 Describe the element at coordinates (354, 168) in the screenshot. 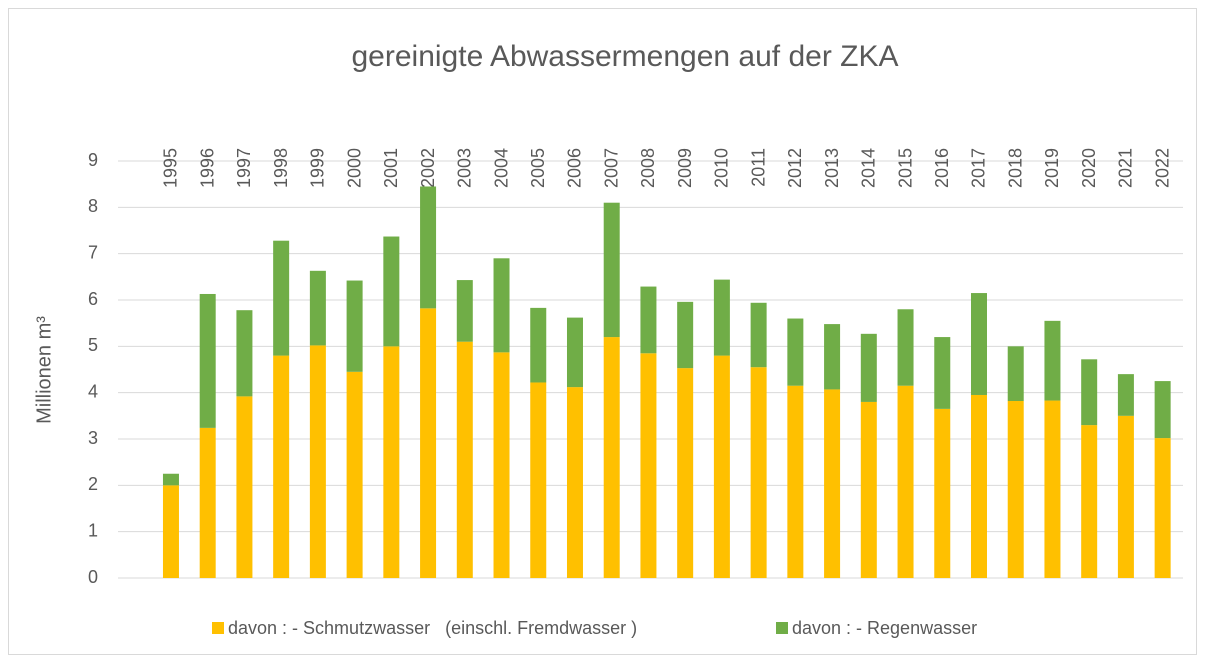

I see `x-tick-label: 2000` at that location.